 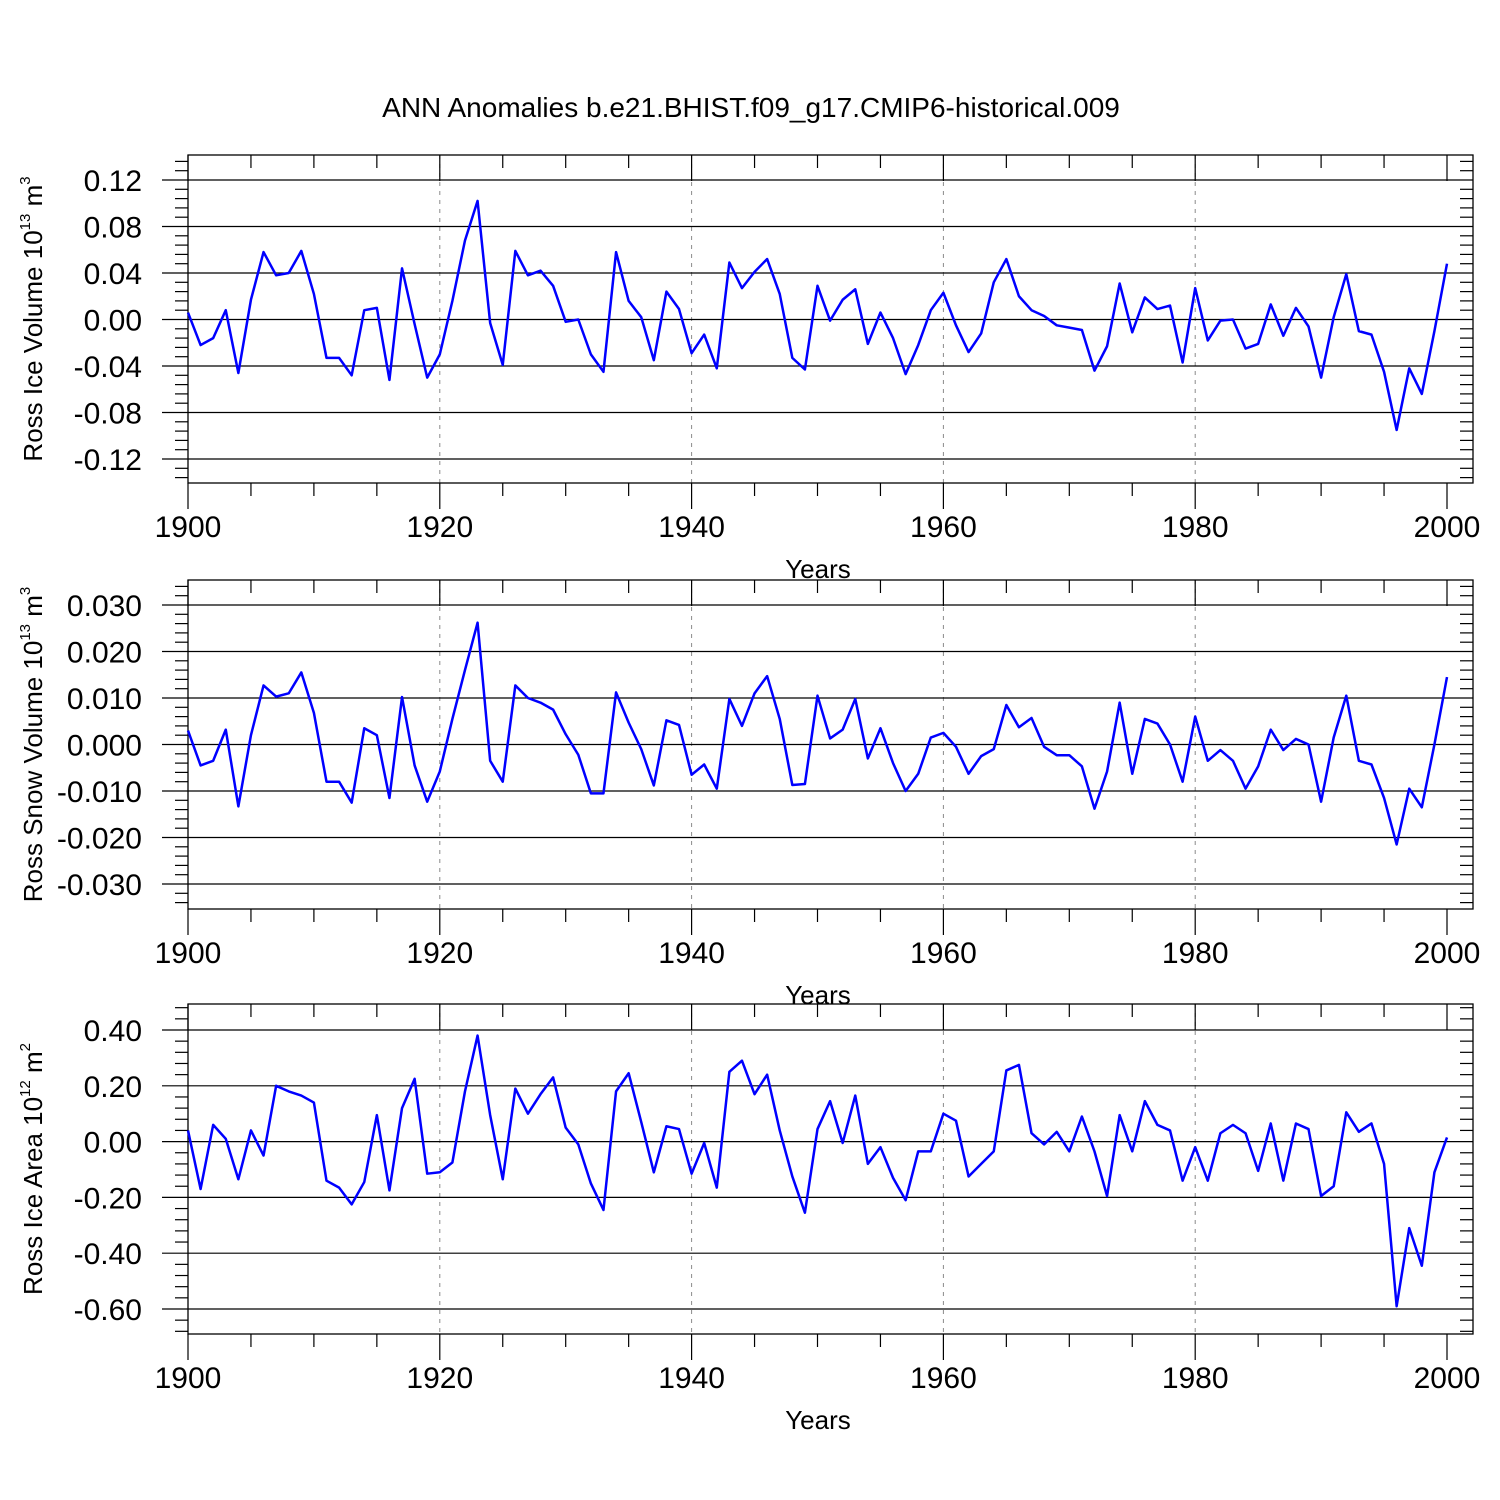 I want to click on y-tick-label: 0.010, so click(x=104, y=699).